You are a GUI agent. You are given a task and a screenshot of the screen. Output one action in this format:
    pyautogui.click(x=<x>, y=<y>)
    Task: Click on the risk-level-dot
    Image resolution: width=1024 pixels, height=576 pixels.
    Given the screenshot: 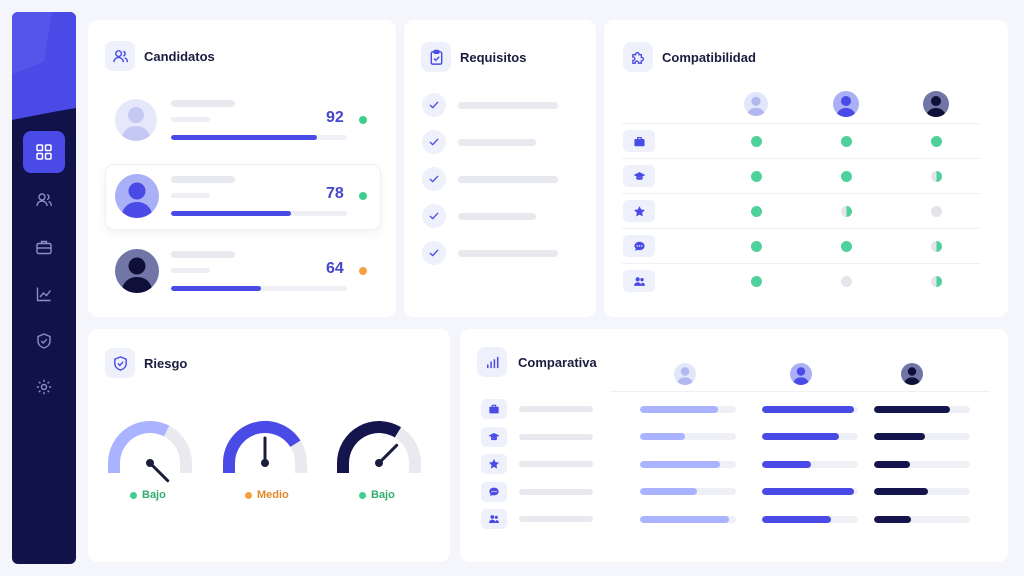 What is the action you would take?
    pyautogui.click(x=248, y=495)
    